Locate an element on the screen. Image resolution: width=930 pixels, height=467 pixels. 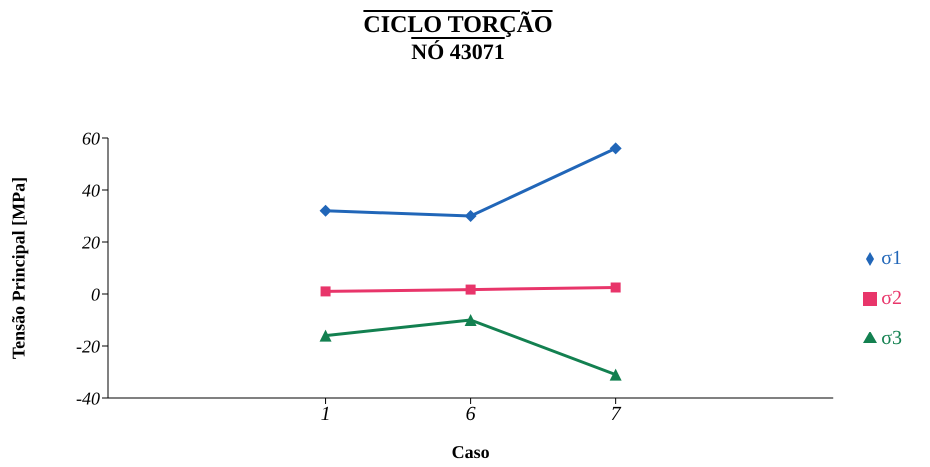
chart-subtitle: NÓ 43071 is located at coordinates (458, 52).